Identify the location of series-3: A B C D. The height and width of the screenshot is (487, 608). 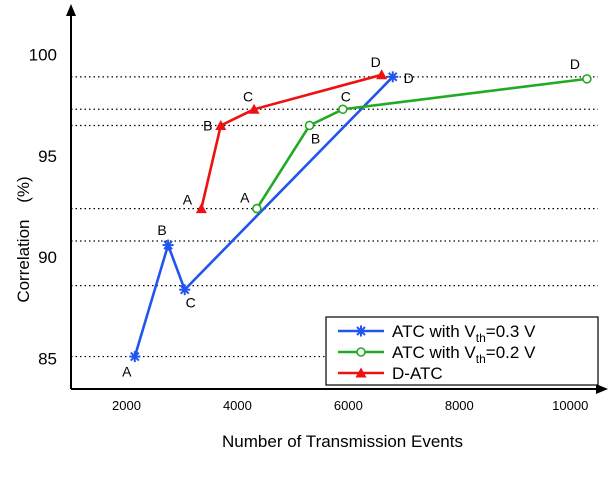
(285, 134).